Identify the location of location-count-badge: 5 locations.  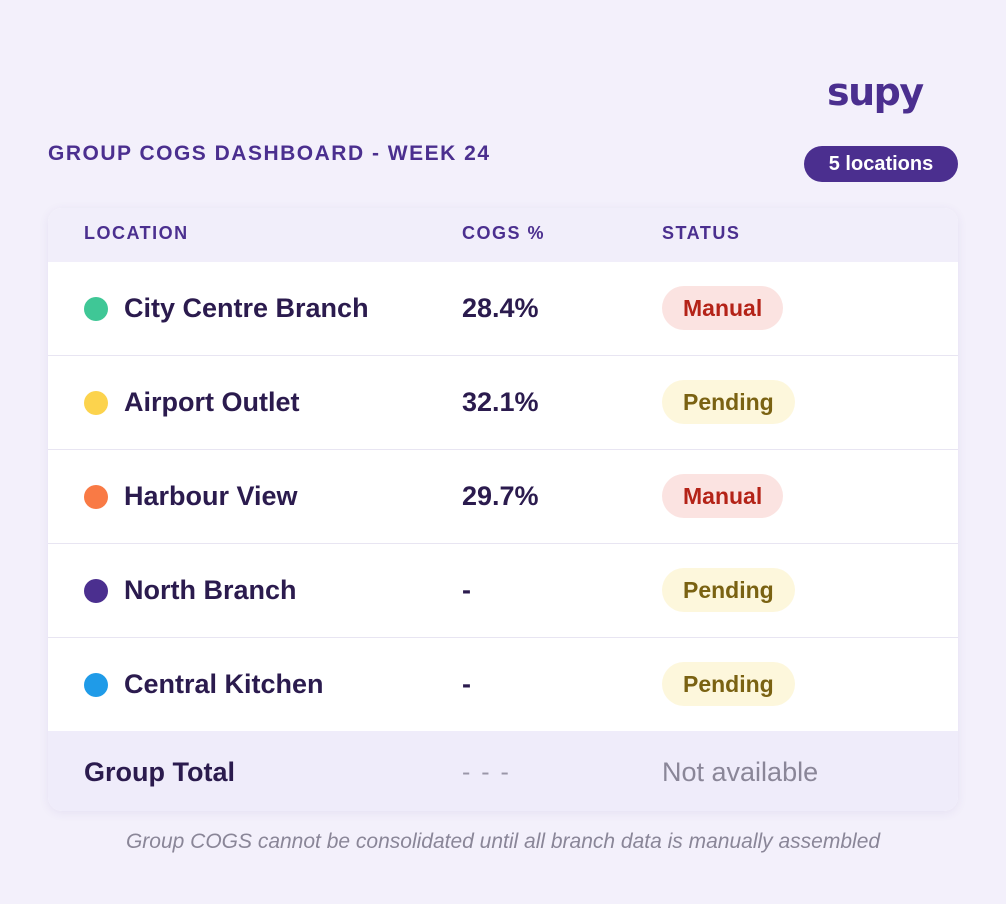
(881, 164).